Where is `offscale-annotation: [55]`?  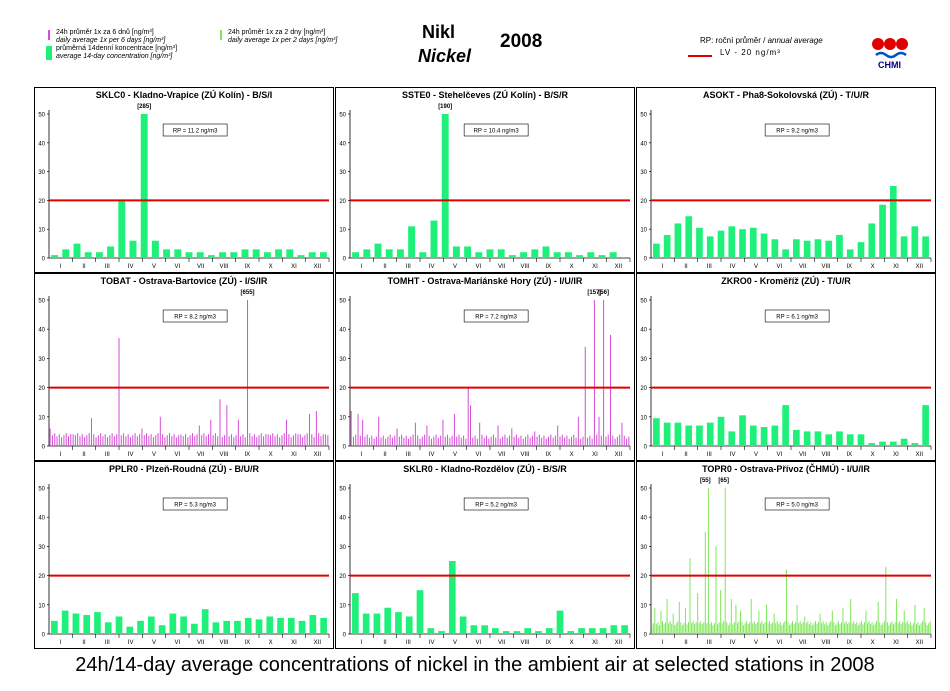 offscale-annotation: [55] is located at coordinates (705, 481).